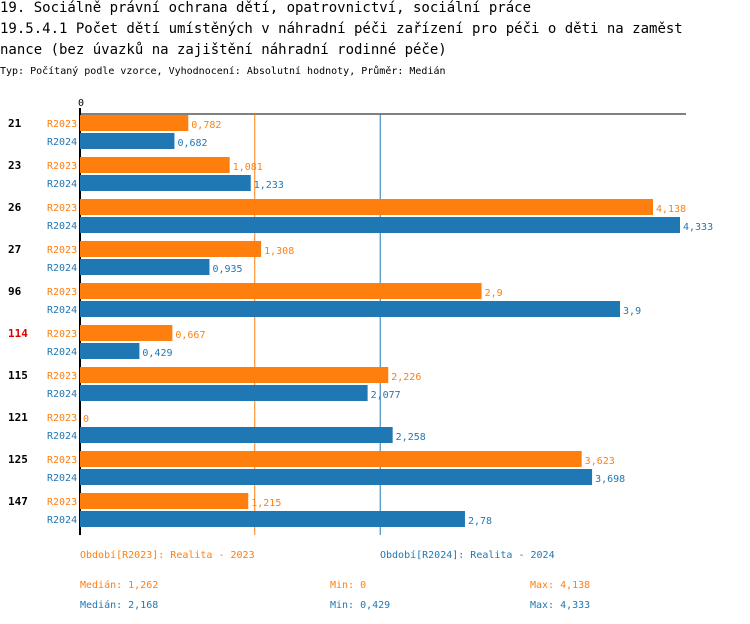 This screenshot has width=750, height=624. What do you see at coordinates (15, 207) in the screenshot?
I see `category-label: 26` at bounding box center [15, 207].